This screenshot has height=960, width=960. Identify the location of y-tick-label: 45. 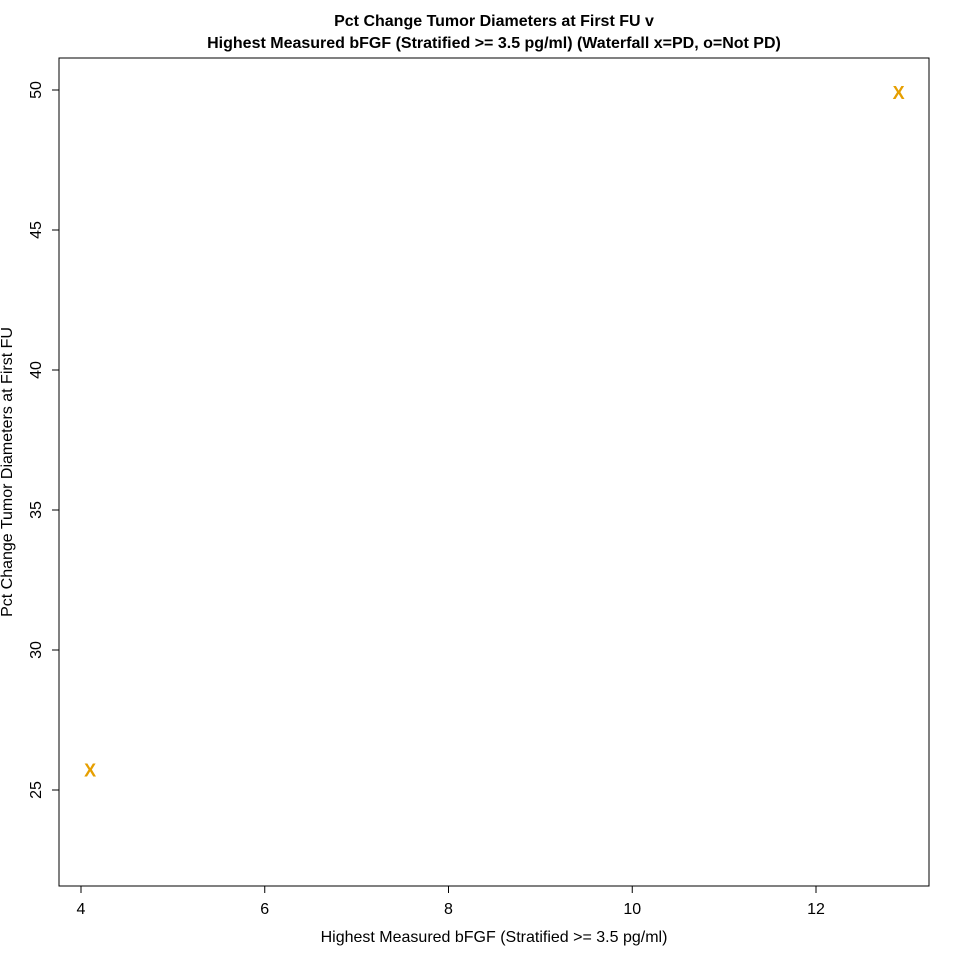
(36, 230).